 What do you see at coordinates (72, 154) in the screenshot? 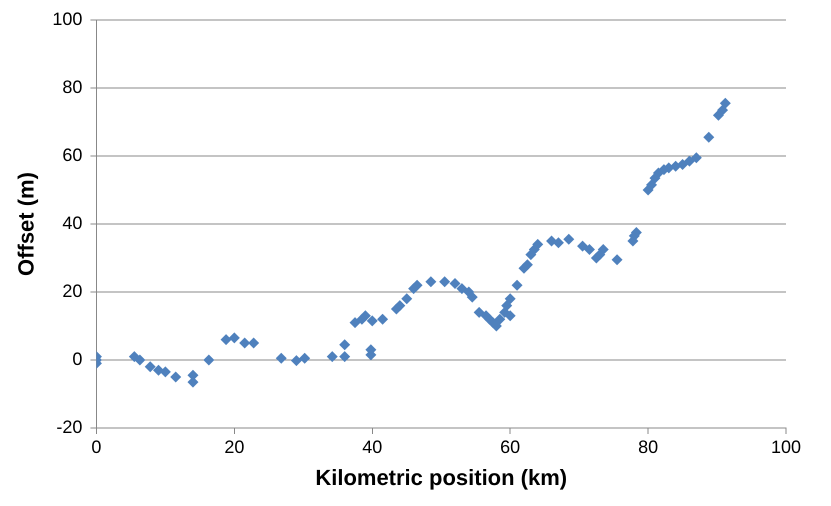
I see `y-tick-label: 60` at bounding box center [72, 154].